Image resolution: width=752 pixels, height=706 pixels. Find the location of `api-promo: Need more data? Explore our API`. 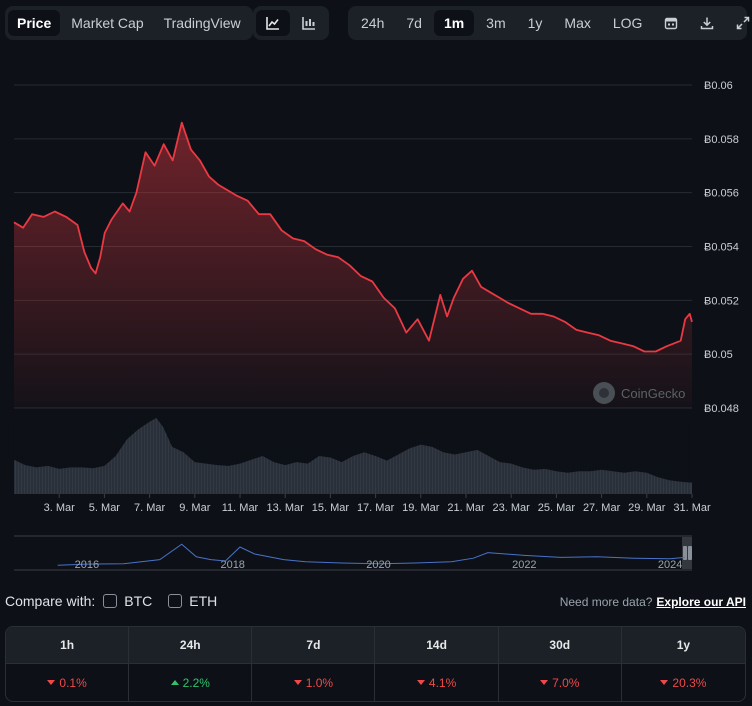

api-promo: Need more data? Explore our API is located at coordinates (653, 602).